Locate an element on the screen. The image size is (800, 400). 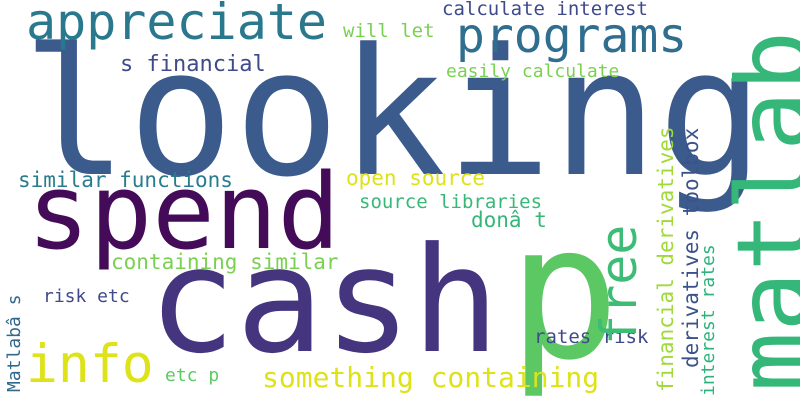
word-appreciate: appreciate is located at coordinates (177, 25).